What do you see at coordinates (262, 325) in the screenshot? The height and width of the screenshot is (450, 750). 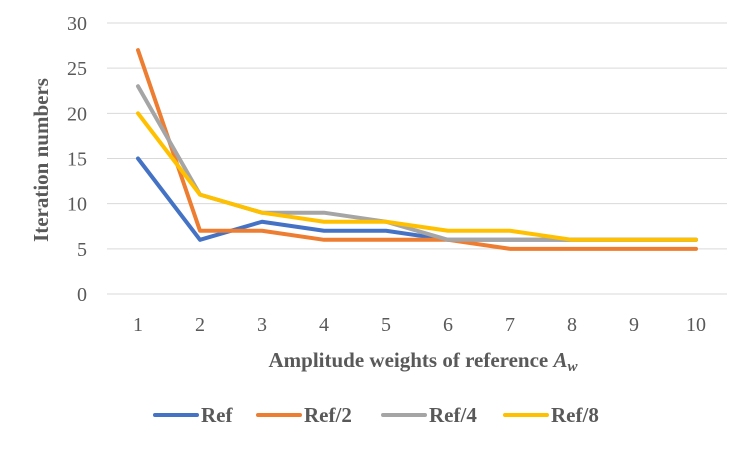 I see `x-tick-label: 3` at bounding box center [262, 325].